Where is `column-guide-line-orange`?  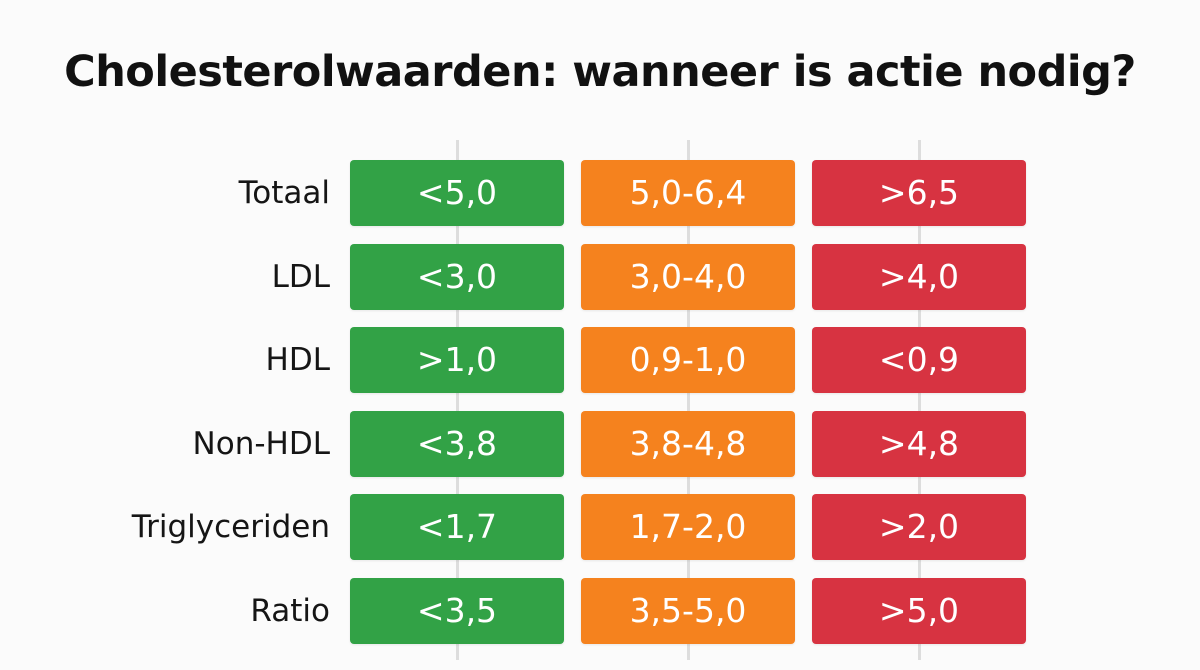
column-guide-line-orange is located at coordinates (688, 400).